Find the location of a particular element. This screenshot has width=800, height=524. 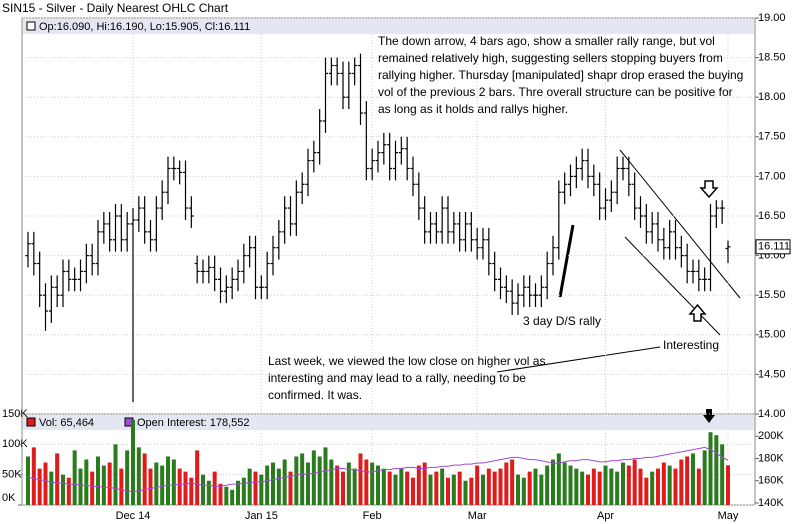

y-tick-label: 14.00 is located at coordinates (772, 414).